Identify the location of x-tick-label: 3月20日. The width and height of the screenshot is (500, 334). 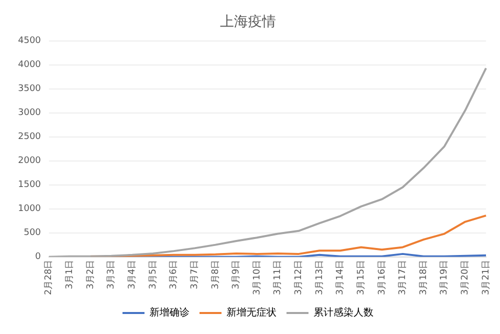
(465, 278).